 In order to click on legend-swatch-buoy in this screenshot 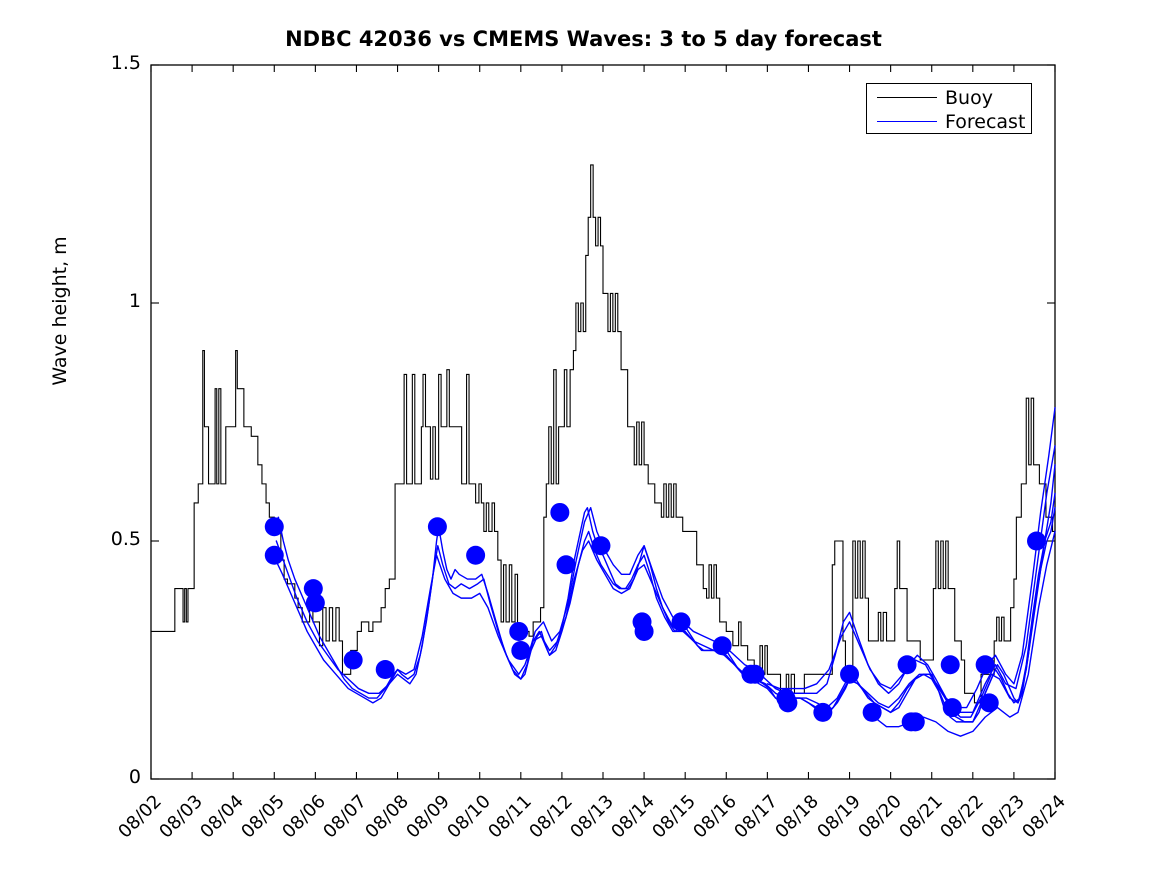, I will do `click(907, 97)`.